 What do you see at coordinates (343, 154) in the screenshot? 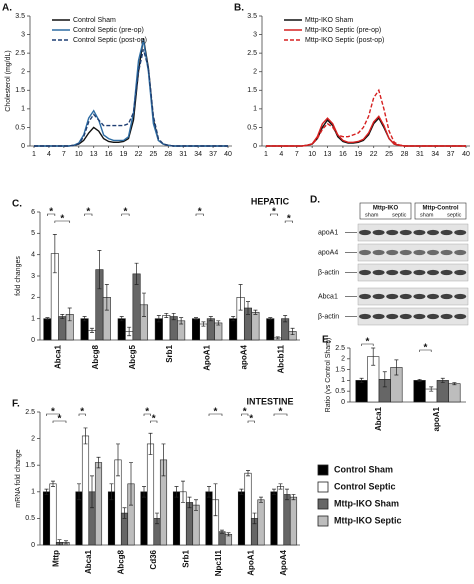
I see `x-tick-label: 16` at bounding box center [343, 154].